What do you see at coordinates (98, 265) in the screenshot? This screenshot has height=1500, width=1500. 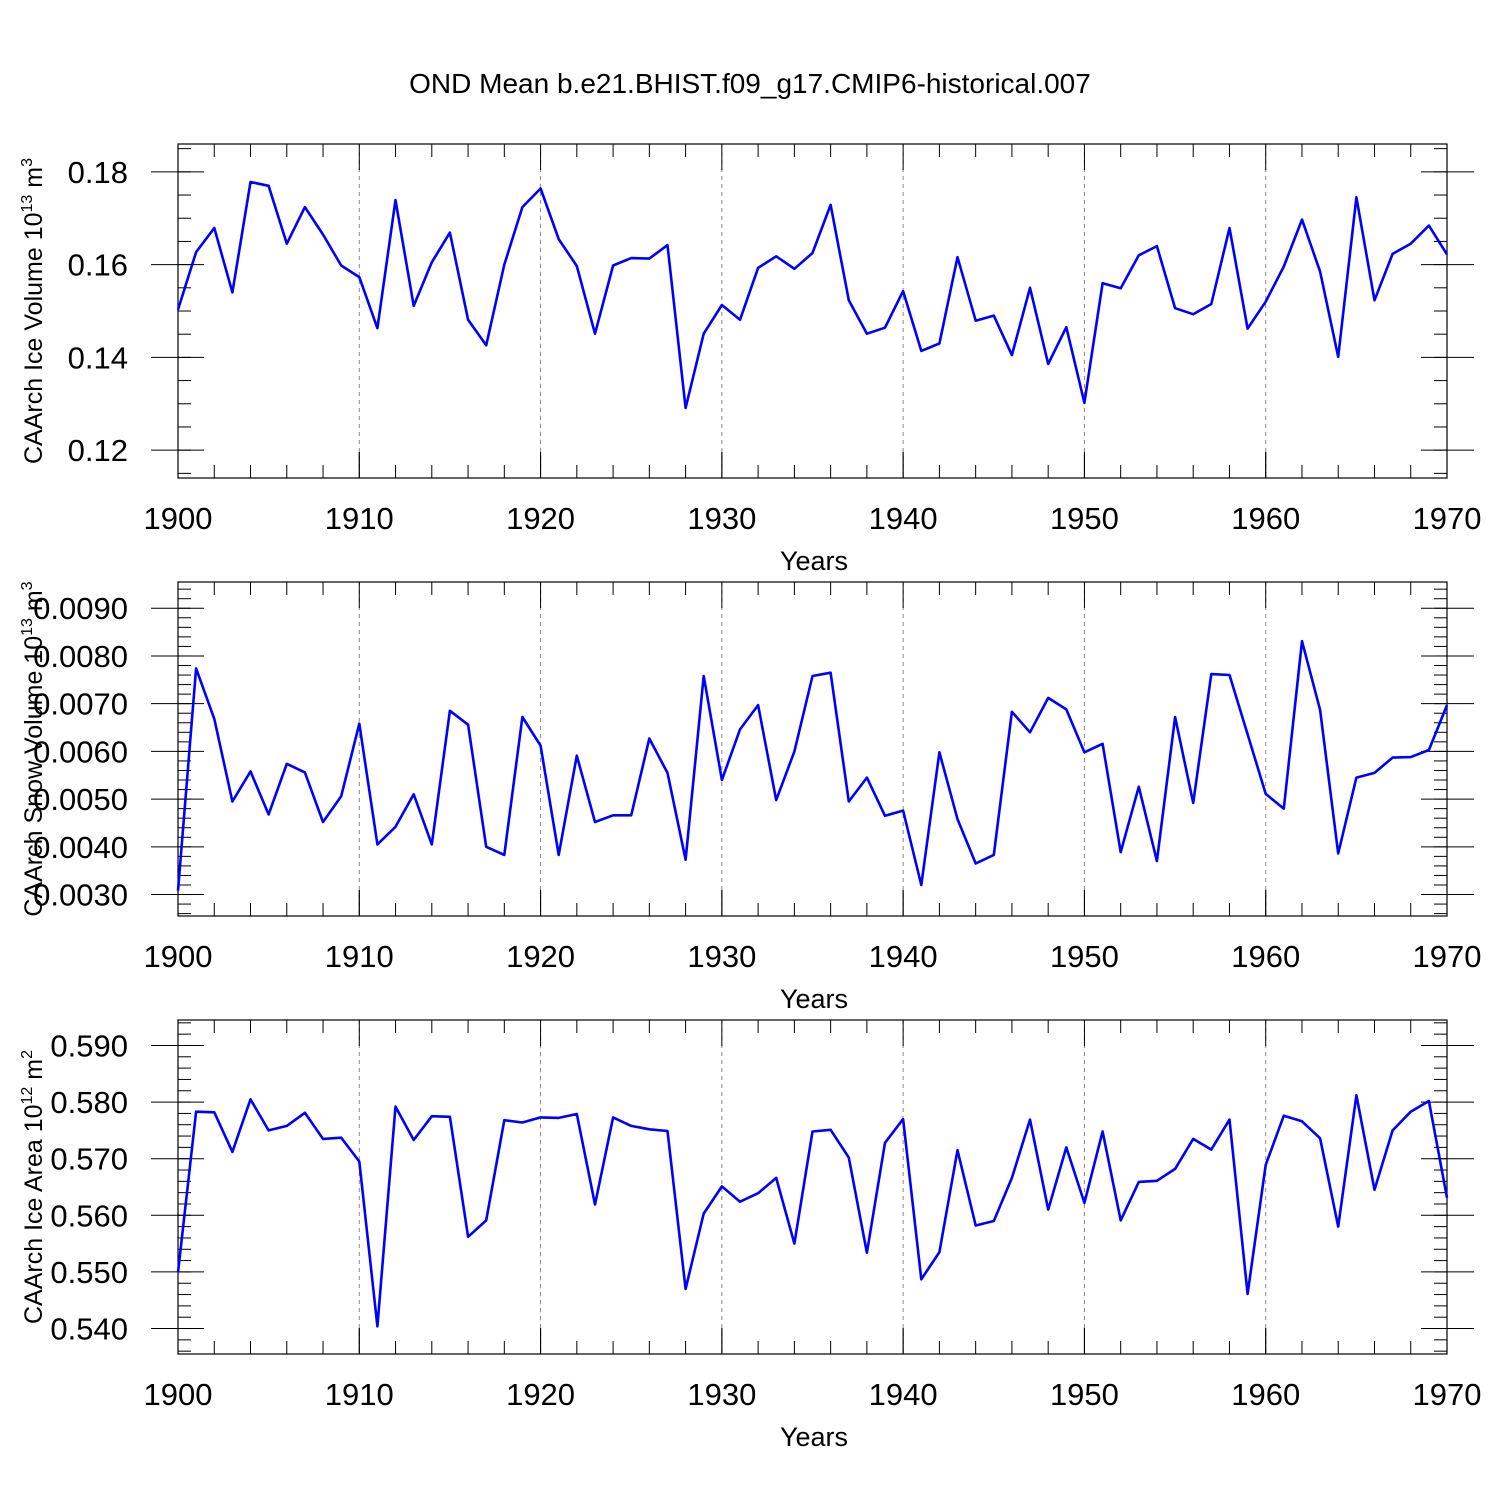 I see `y-tick-label: 0.16` at bounding box center [98, 265].